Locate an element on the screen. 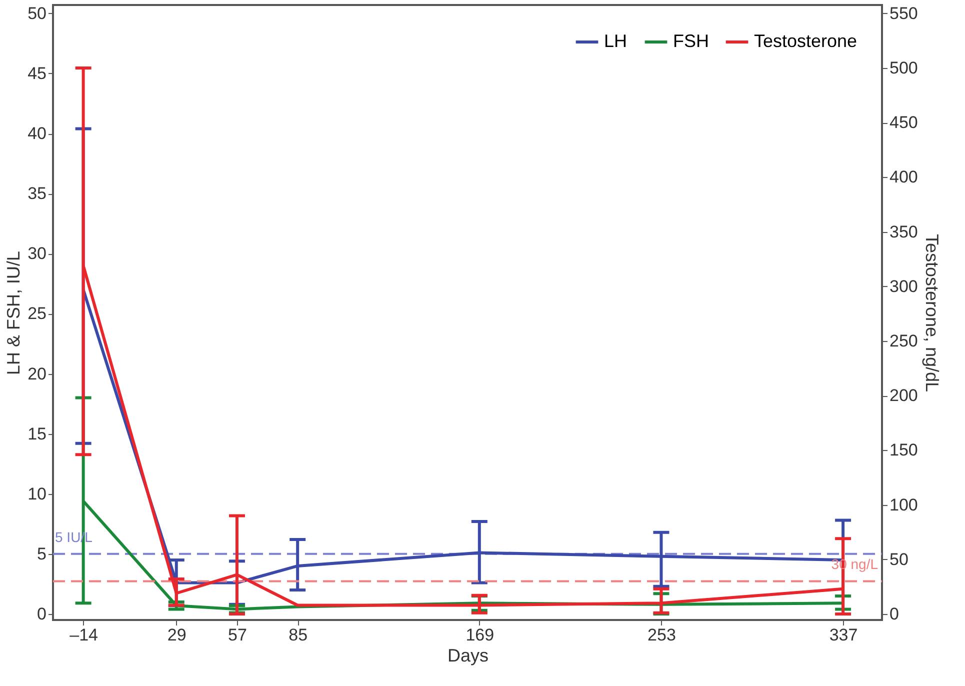  x-tick-label: 57 is located at coordinates (237, 635).